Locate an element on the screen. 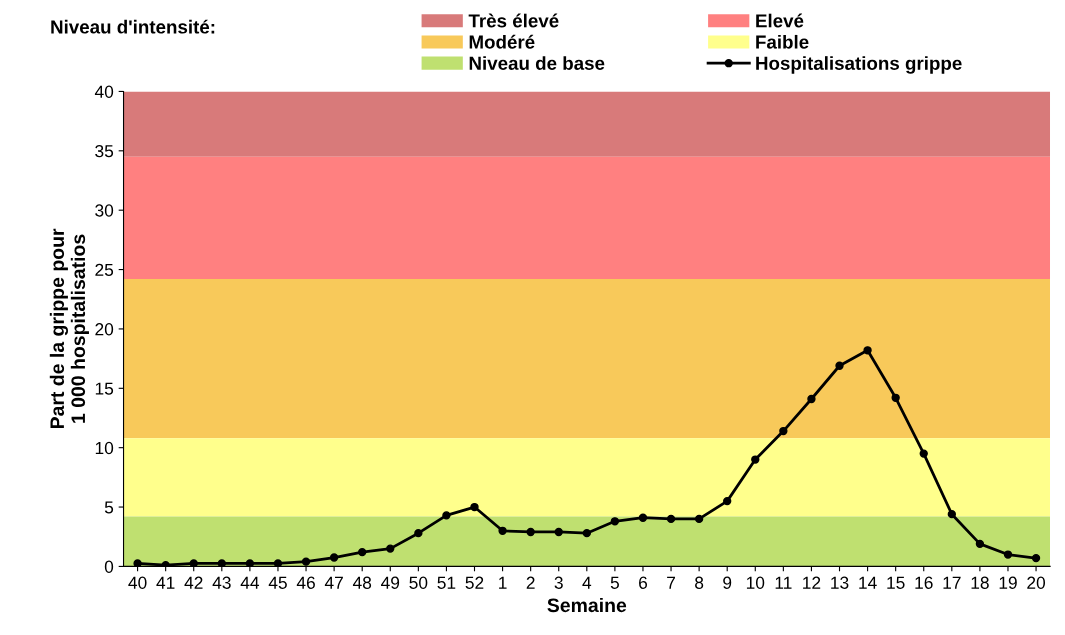  x-tick-label: 6 is located at coordinates (643, 582).